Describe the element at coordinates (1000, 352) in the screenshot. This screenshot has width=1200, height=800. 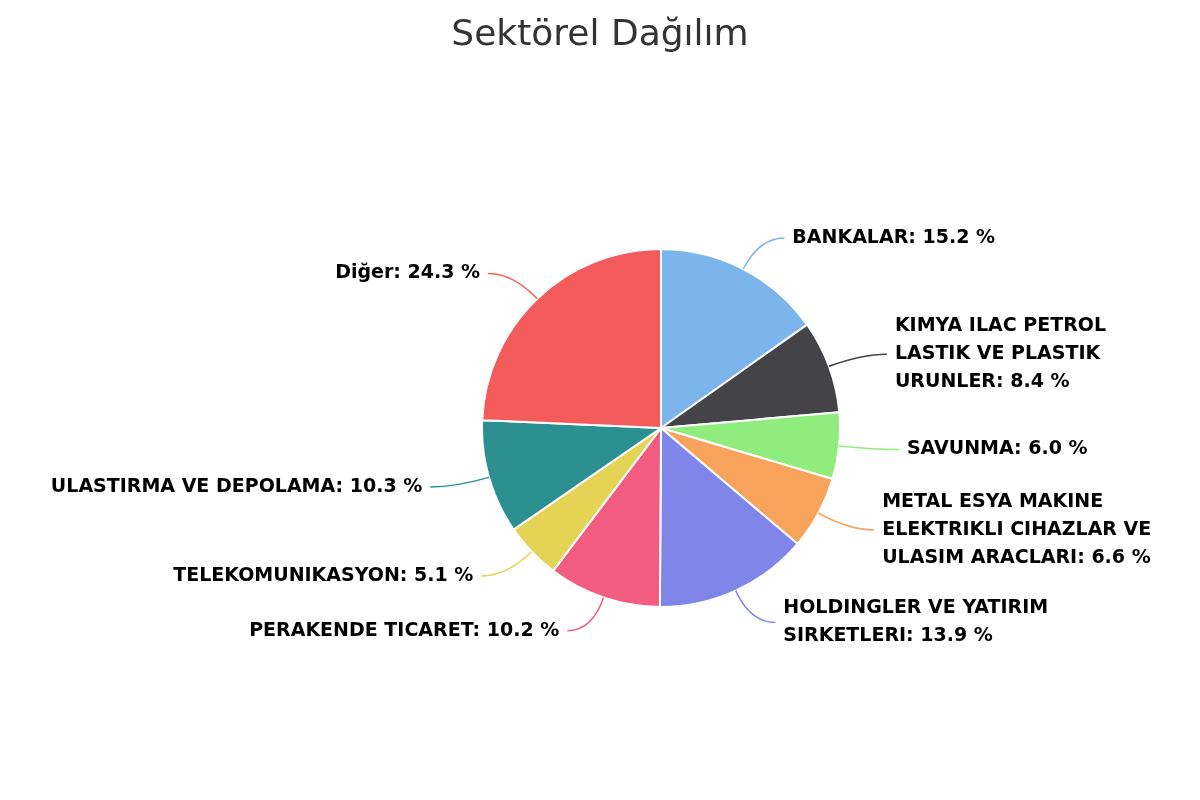
I see `slice-label: KIMYA ILAC PETROL LASTIK VE PLASTIK URUNLER: 8.4 %` at that location.